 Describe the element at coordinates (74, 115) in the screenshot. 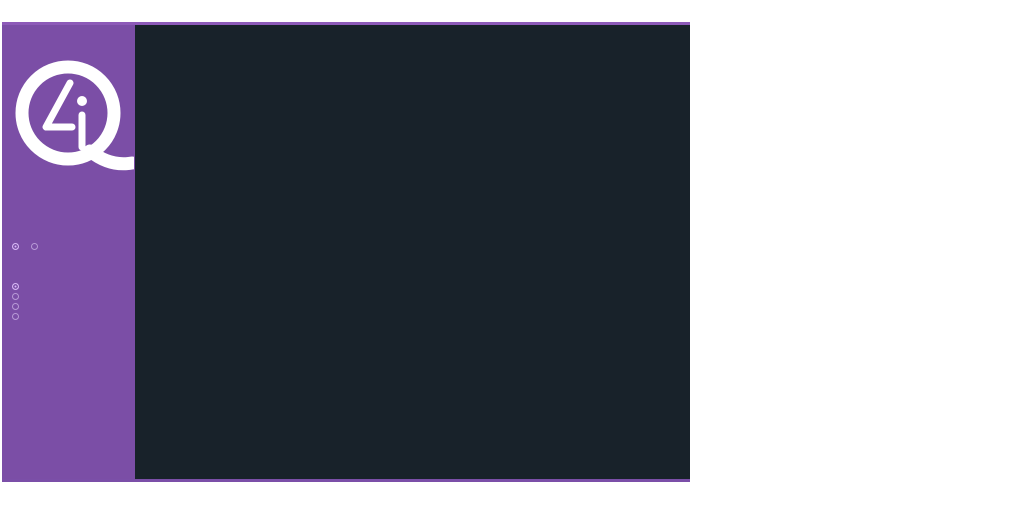

I see `q4i-logo` at that location.